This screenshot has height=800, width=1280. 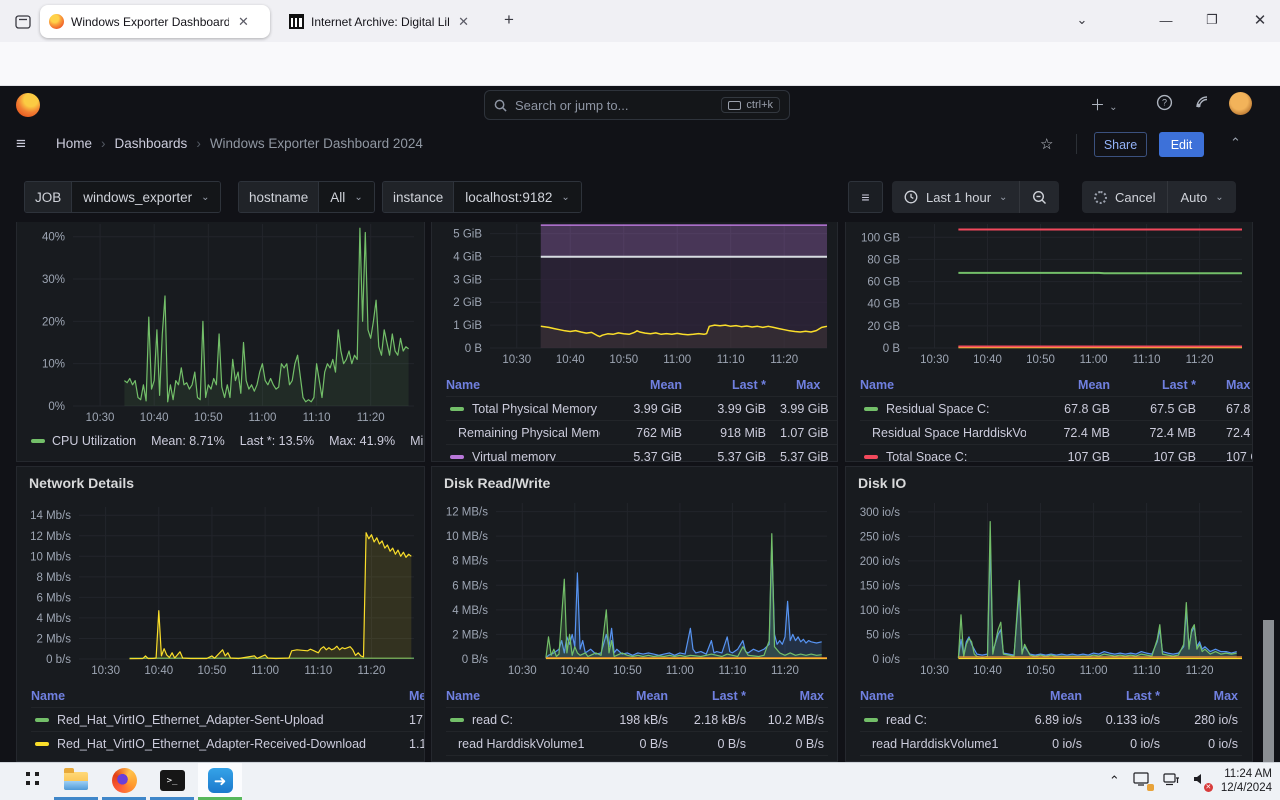 What do you see at coordinates (943, 409) in the screenshot?
I see `series-name: Residual Space C:` at bounding box center [943, 409].